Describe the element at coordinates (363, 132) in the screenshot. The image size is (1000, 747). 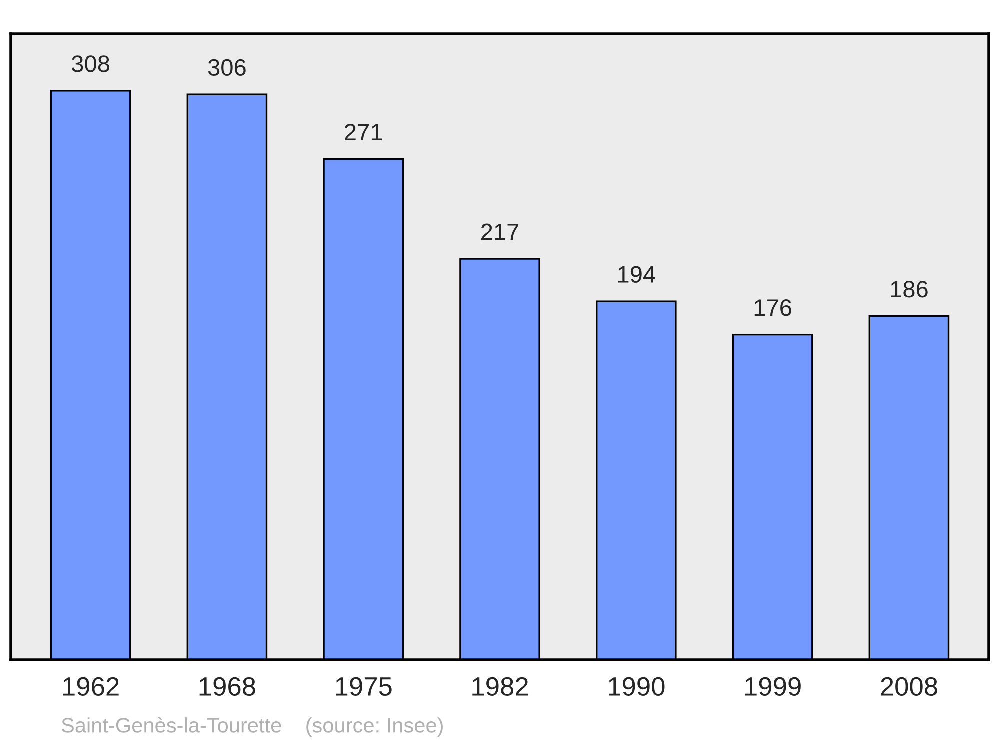
I see `data-label: 271` at that location.